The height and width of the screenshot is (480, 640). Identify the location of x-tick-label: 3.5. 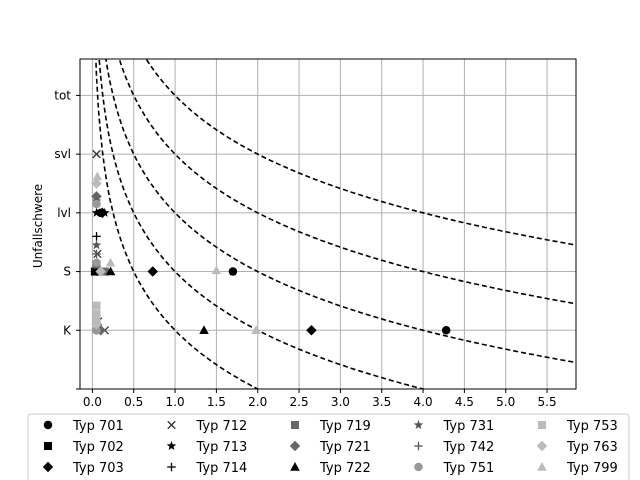
(381, 402).